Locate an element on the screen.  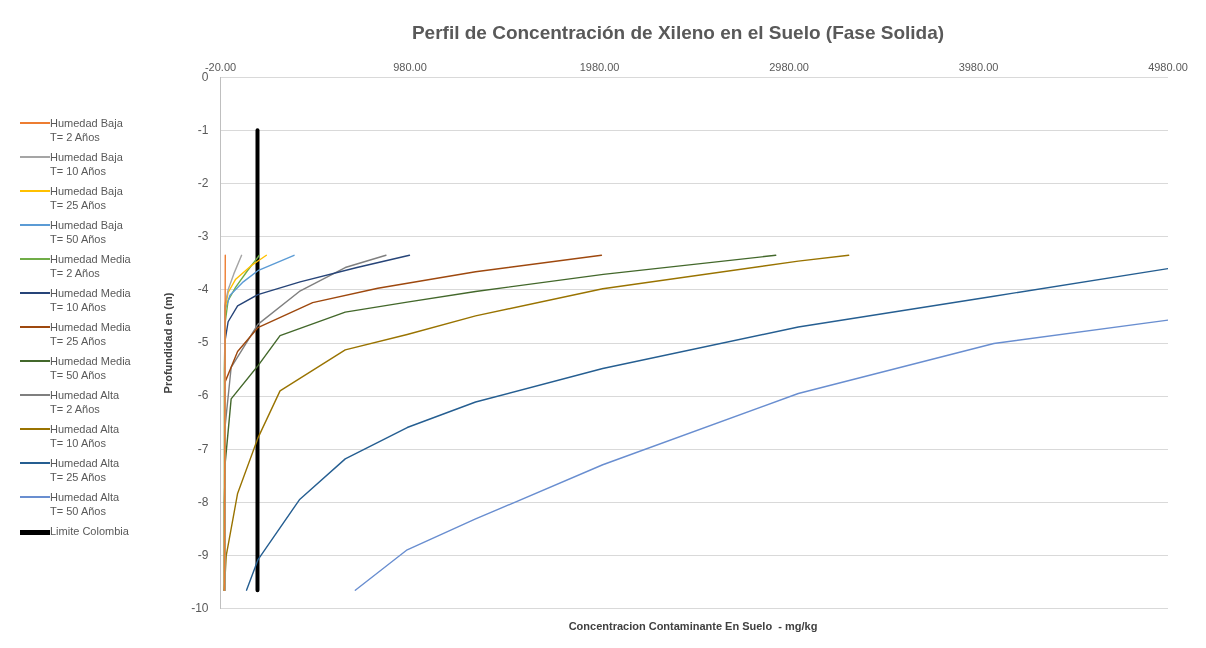
y-tick-label: -5 is located at coordinates (203, 342).